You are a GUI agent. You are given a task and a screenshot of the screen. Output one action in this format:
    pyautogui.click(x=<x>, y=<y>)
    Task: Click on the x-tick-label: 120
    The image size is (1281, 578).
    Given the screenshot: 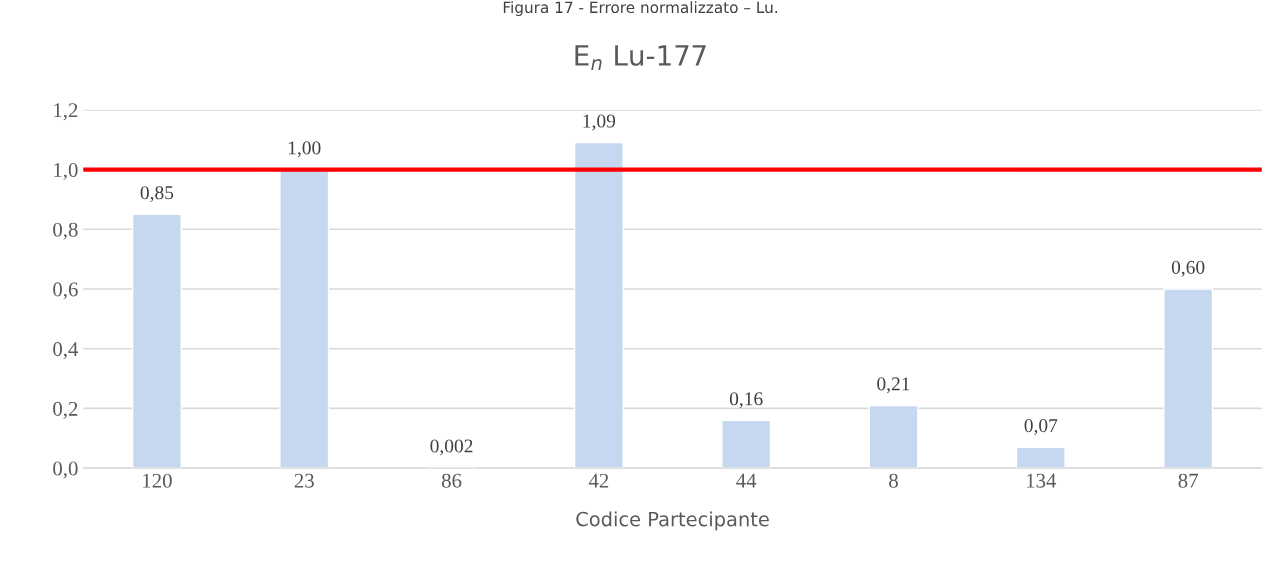 What is the action you would take?
    pyautogui.click(x=157, y=480)
    